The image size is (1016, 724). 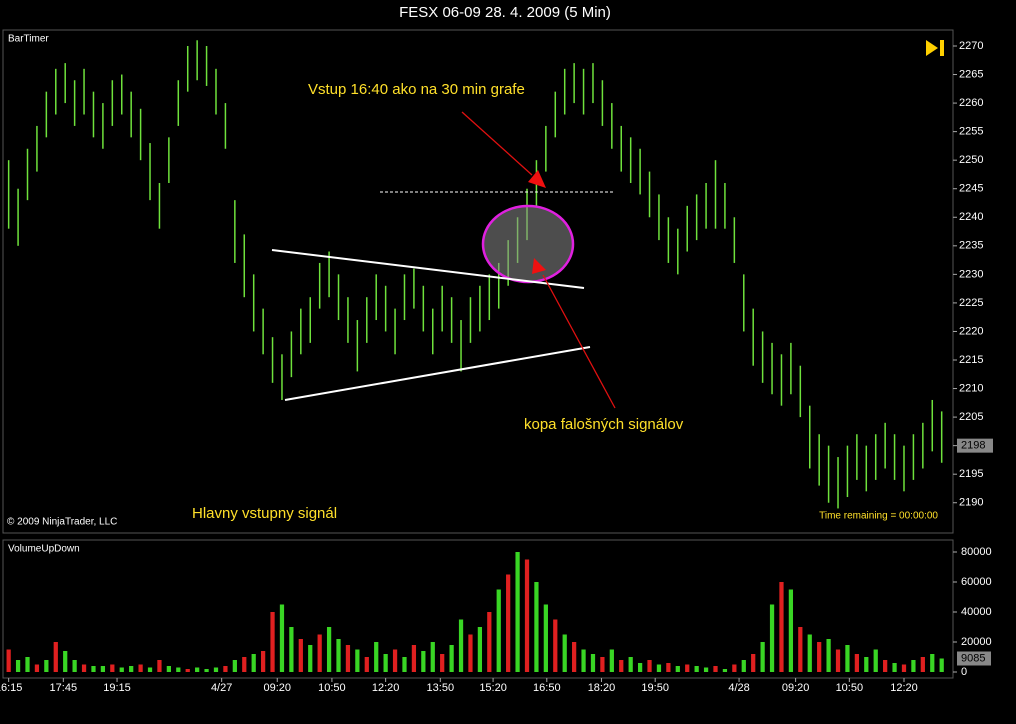 I want to click on ellipse, so click(x=528, y=244).